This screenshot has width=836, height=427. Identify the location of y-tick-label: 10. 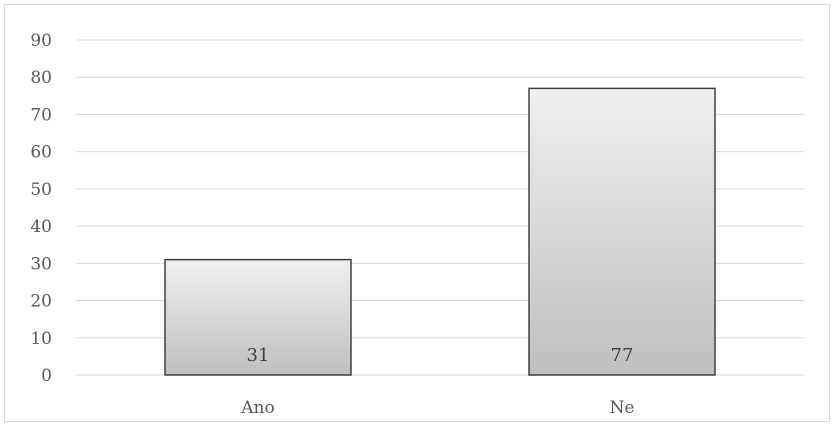
(41, 339).